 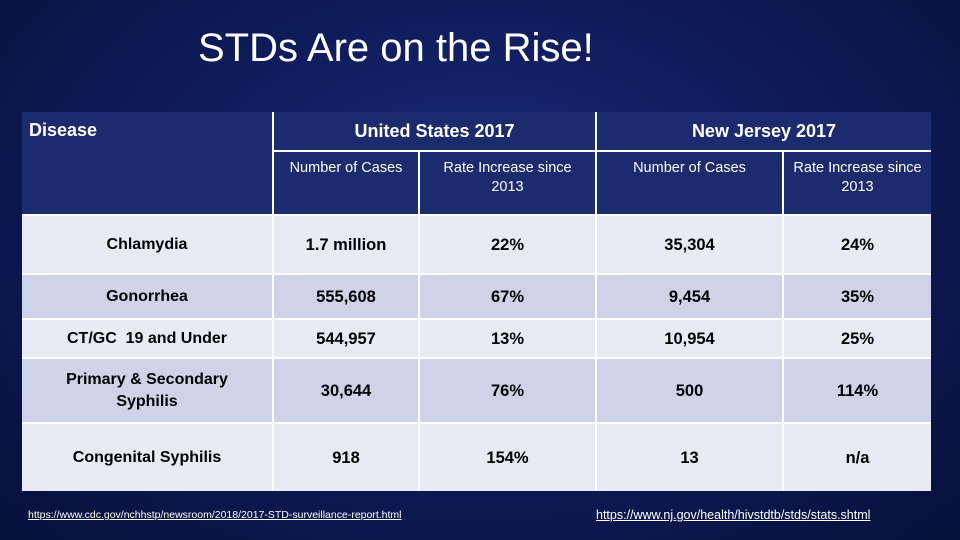 What do you see at coordinates (857, 457) in the screenshot?
I see `table-cell-nj-rate: n/a` at bounding box center [857, 457].